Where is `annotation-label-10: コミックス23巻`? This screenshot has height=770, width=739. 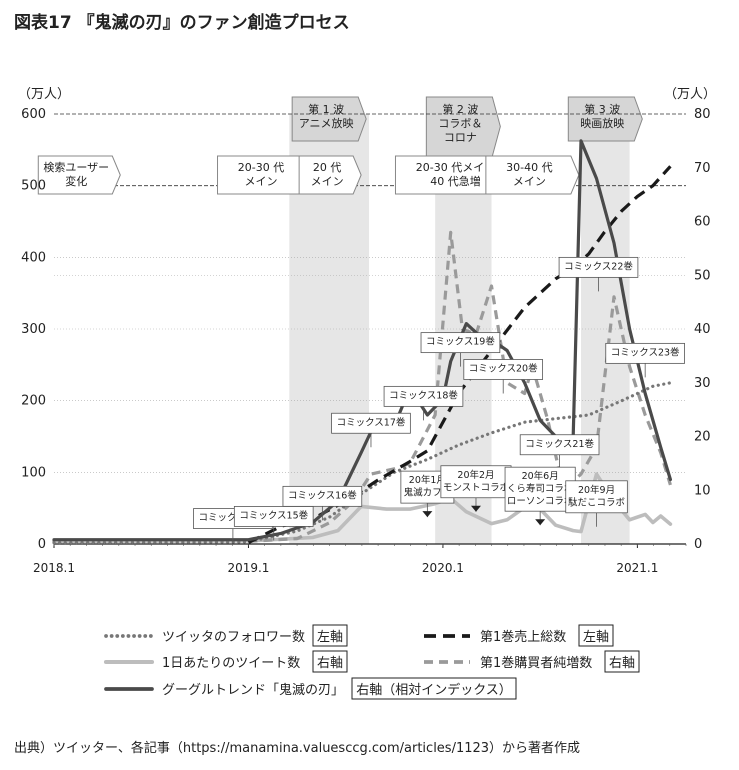 annotation-label-10: コミックス23巻 is located at coordinates (645, 352).